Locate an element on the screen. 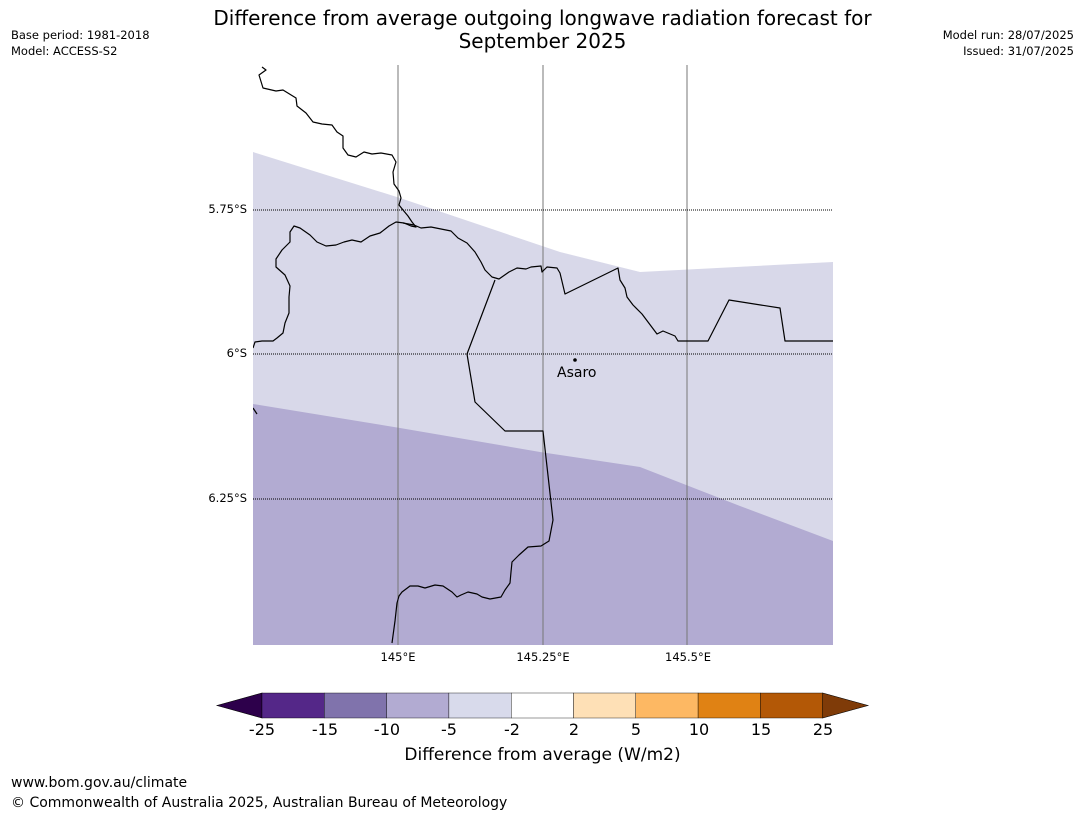  lat-label-6s: 6°S is located at coordinates (236, 353).